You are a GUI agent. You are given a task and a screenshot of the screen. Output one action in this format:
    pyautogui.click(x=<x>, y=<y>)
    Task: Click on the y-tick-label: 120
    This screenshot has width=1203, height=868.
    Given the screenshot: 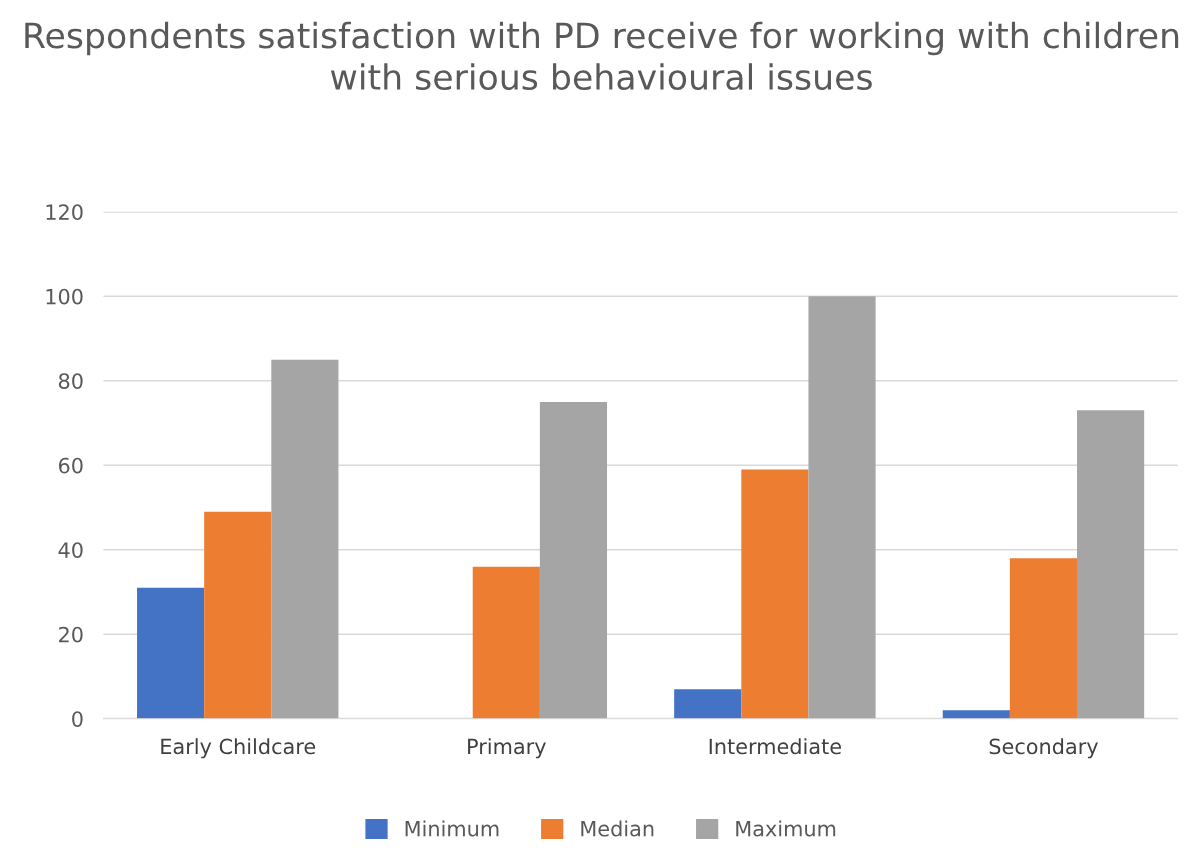 What is the action you would take?
    pyautogui.click(x=64, y=212)
    